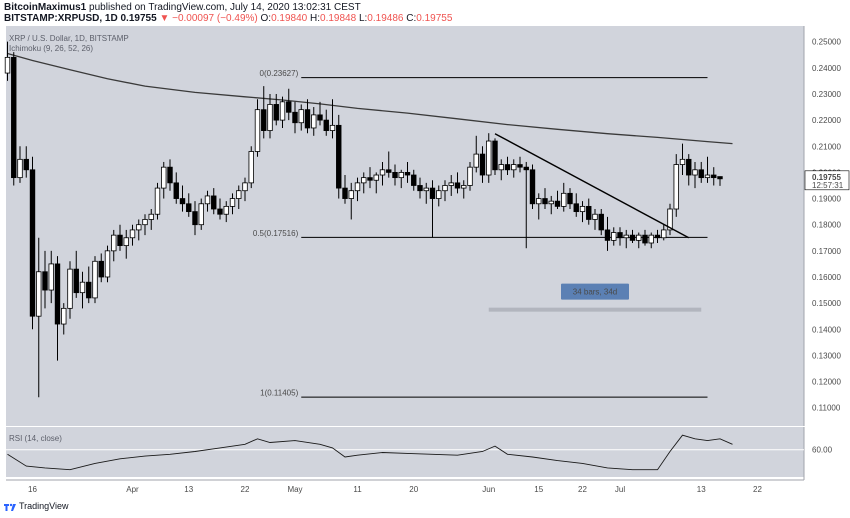  What do you see at coordinates (826, 94) in the screenshot?
I see `price-tick-label: 0.23000` at bounding box center [826, 94].